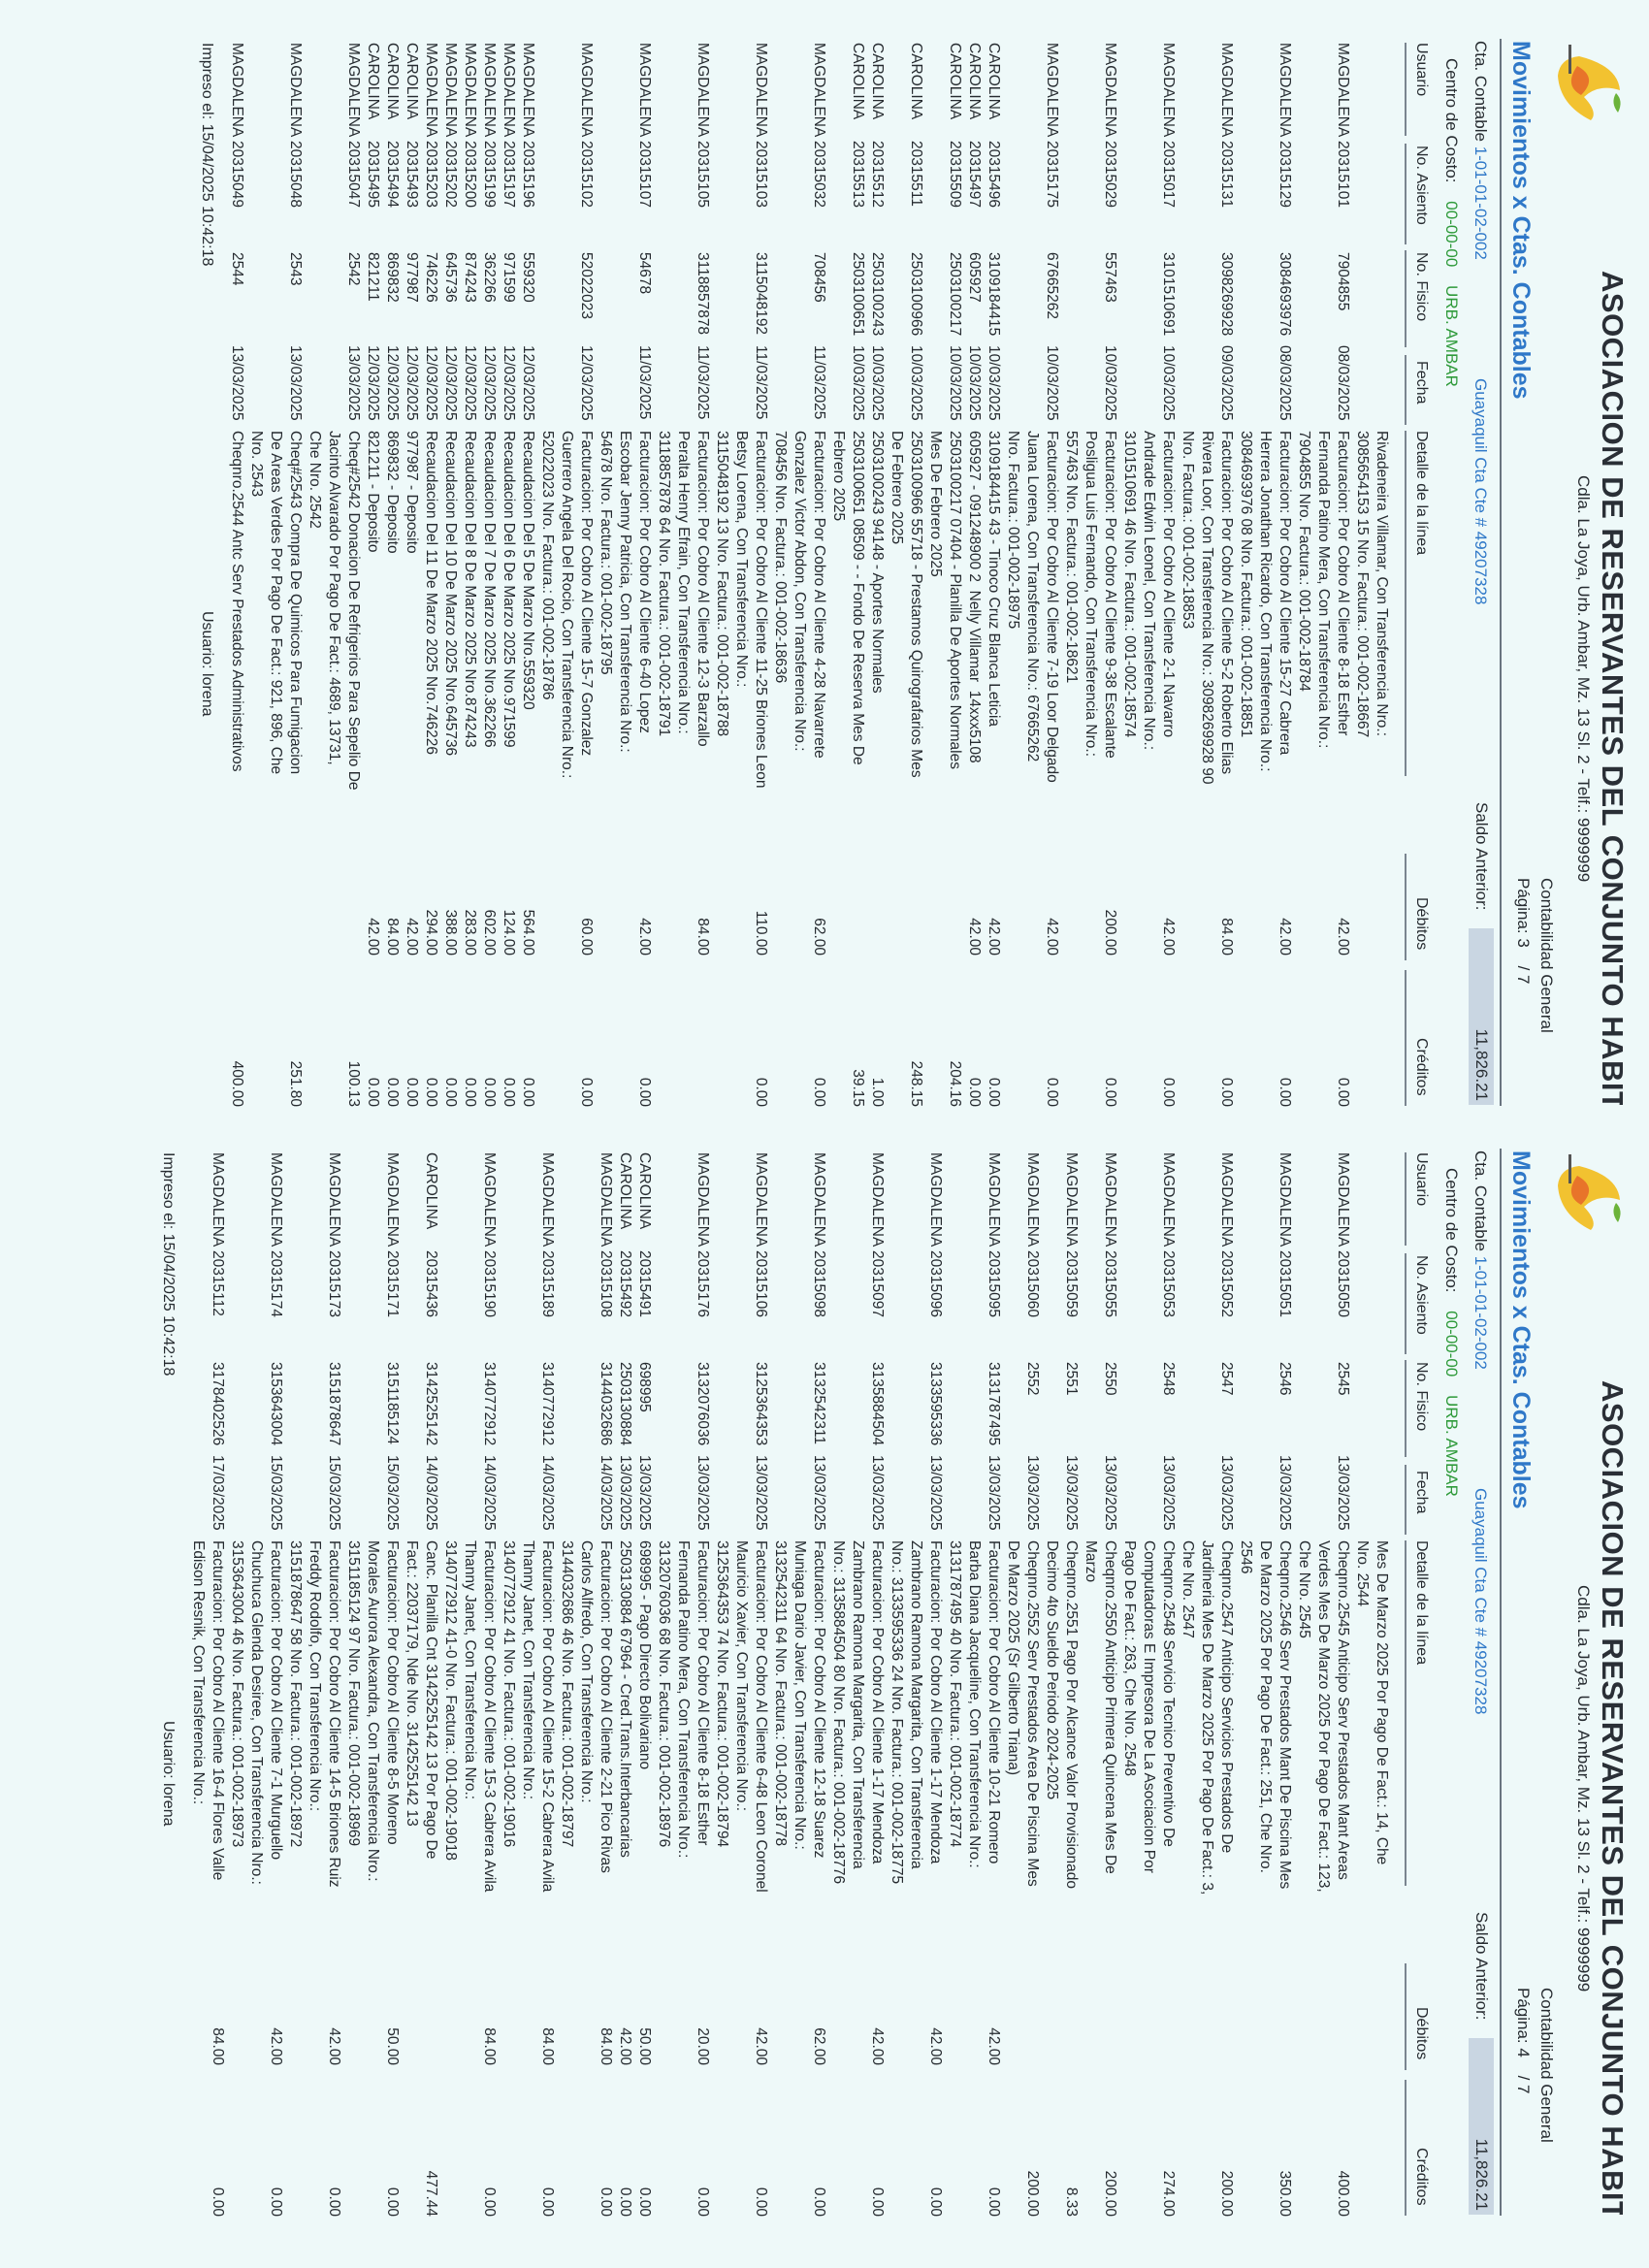  Describe the element at coordinates (644, 382) in the screenshot. I see `row-fecha: 11/03/2025` at that location.